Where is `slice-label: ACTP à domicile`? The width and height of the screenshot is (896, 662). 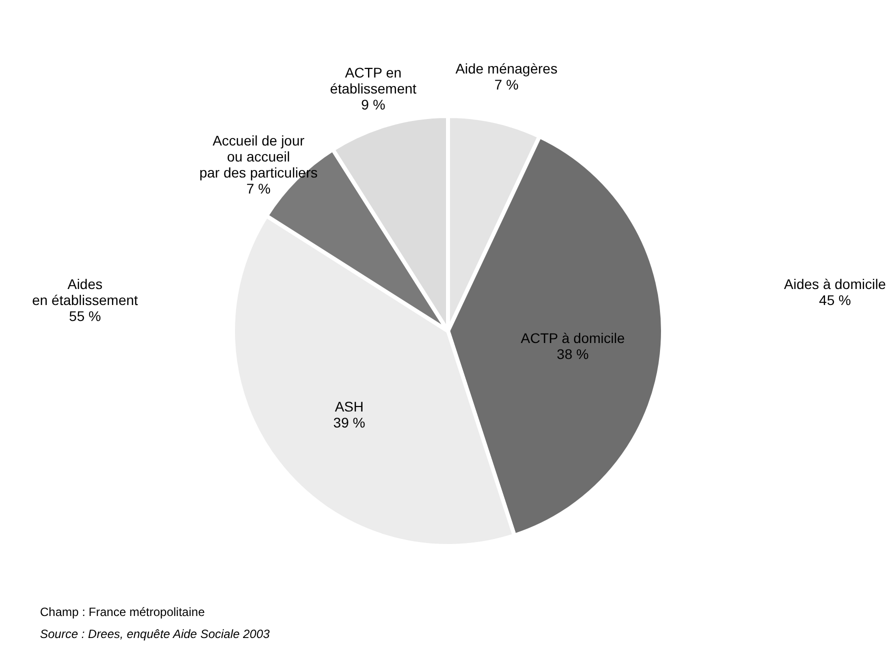
slice-label: ACTP à domicile is located at coordinates (572, 338).